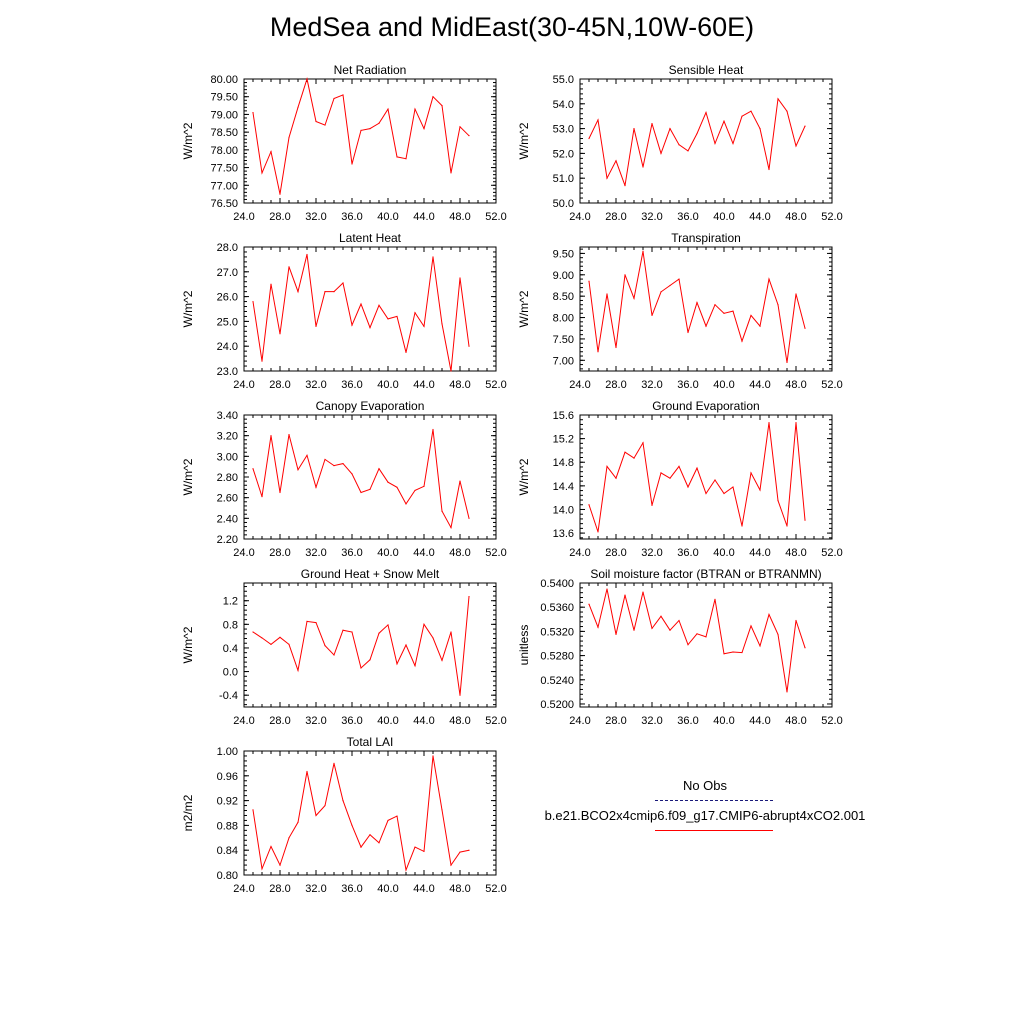  I want to click on y-tick-label: 13.6, so click(563, 534).